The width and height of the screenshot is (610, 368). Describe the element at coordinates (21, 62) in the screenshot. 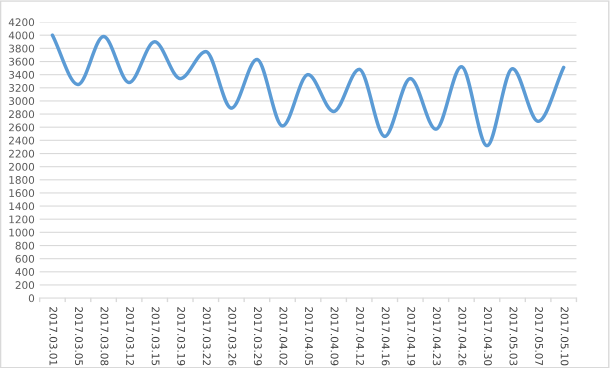

I see `y-tick-label: 3600` at that location.